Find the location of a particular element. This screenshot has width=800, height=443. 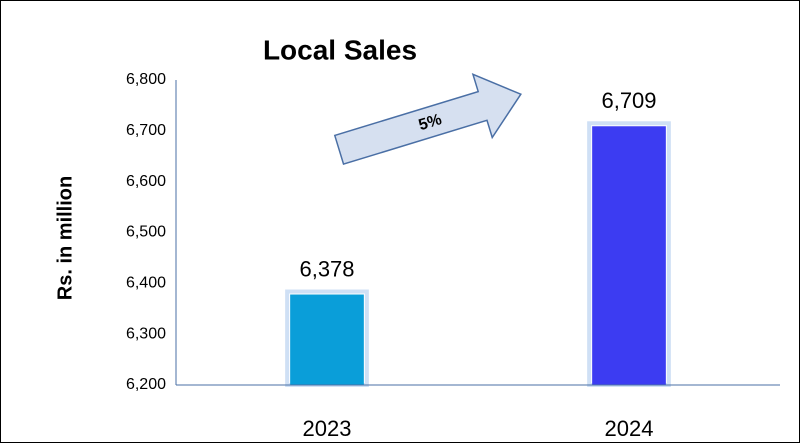

x-tick-label: 2023 is located at coordinates (327, 428).